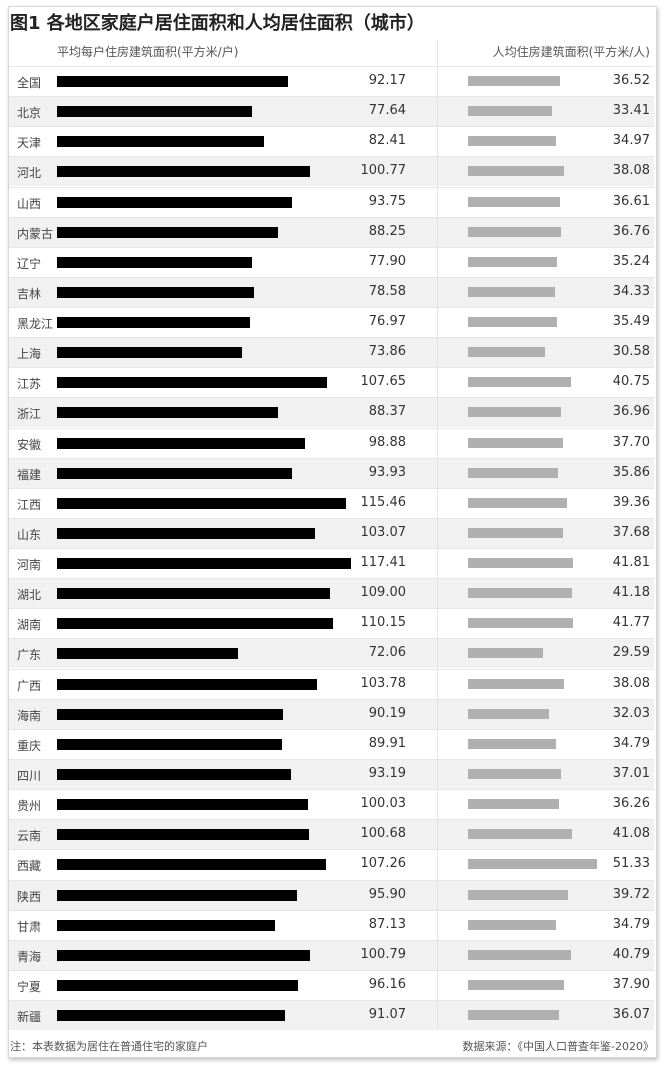 The height and width of the screenshot is (1067, 666). Describe the element at coordinates (29, 775) in the screenshot. I see `category-label: 四川` at that location.